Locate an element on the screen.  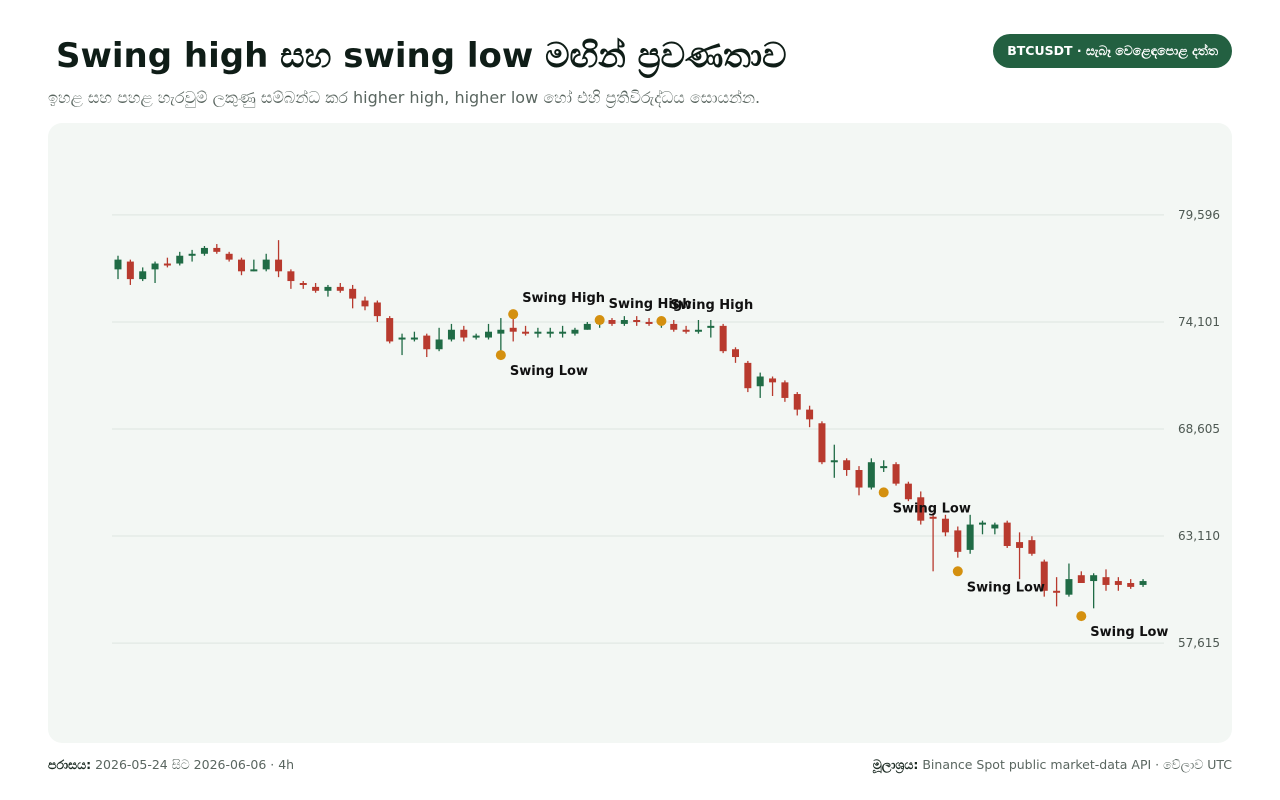
range-value: 2026-05-24 සිට 2026-06-06 · 4h is located at coordinates (195, 764).